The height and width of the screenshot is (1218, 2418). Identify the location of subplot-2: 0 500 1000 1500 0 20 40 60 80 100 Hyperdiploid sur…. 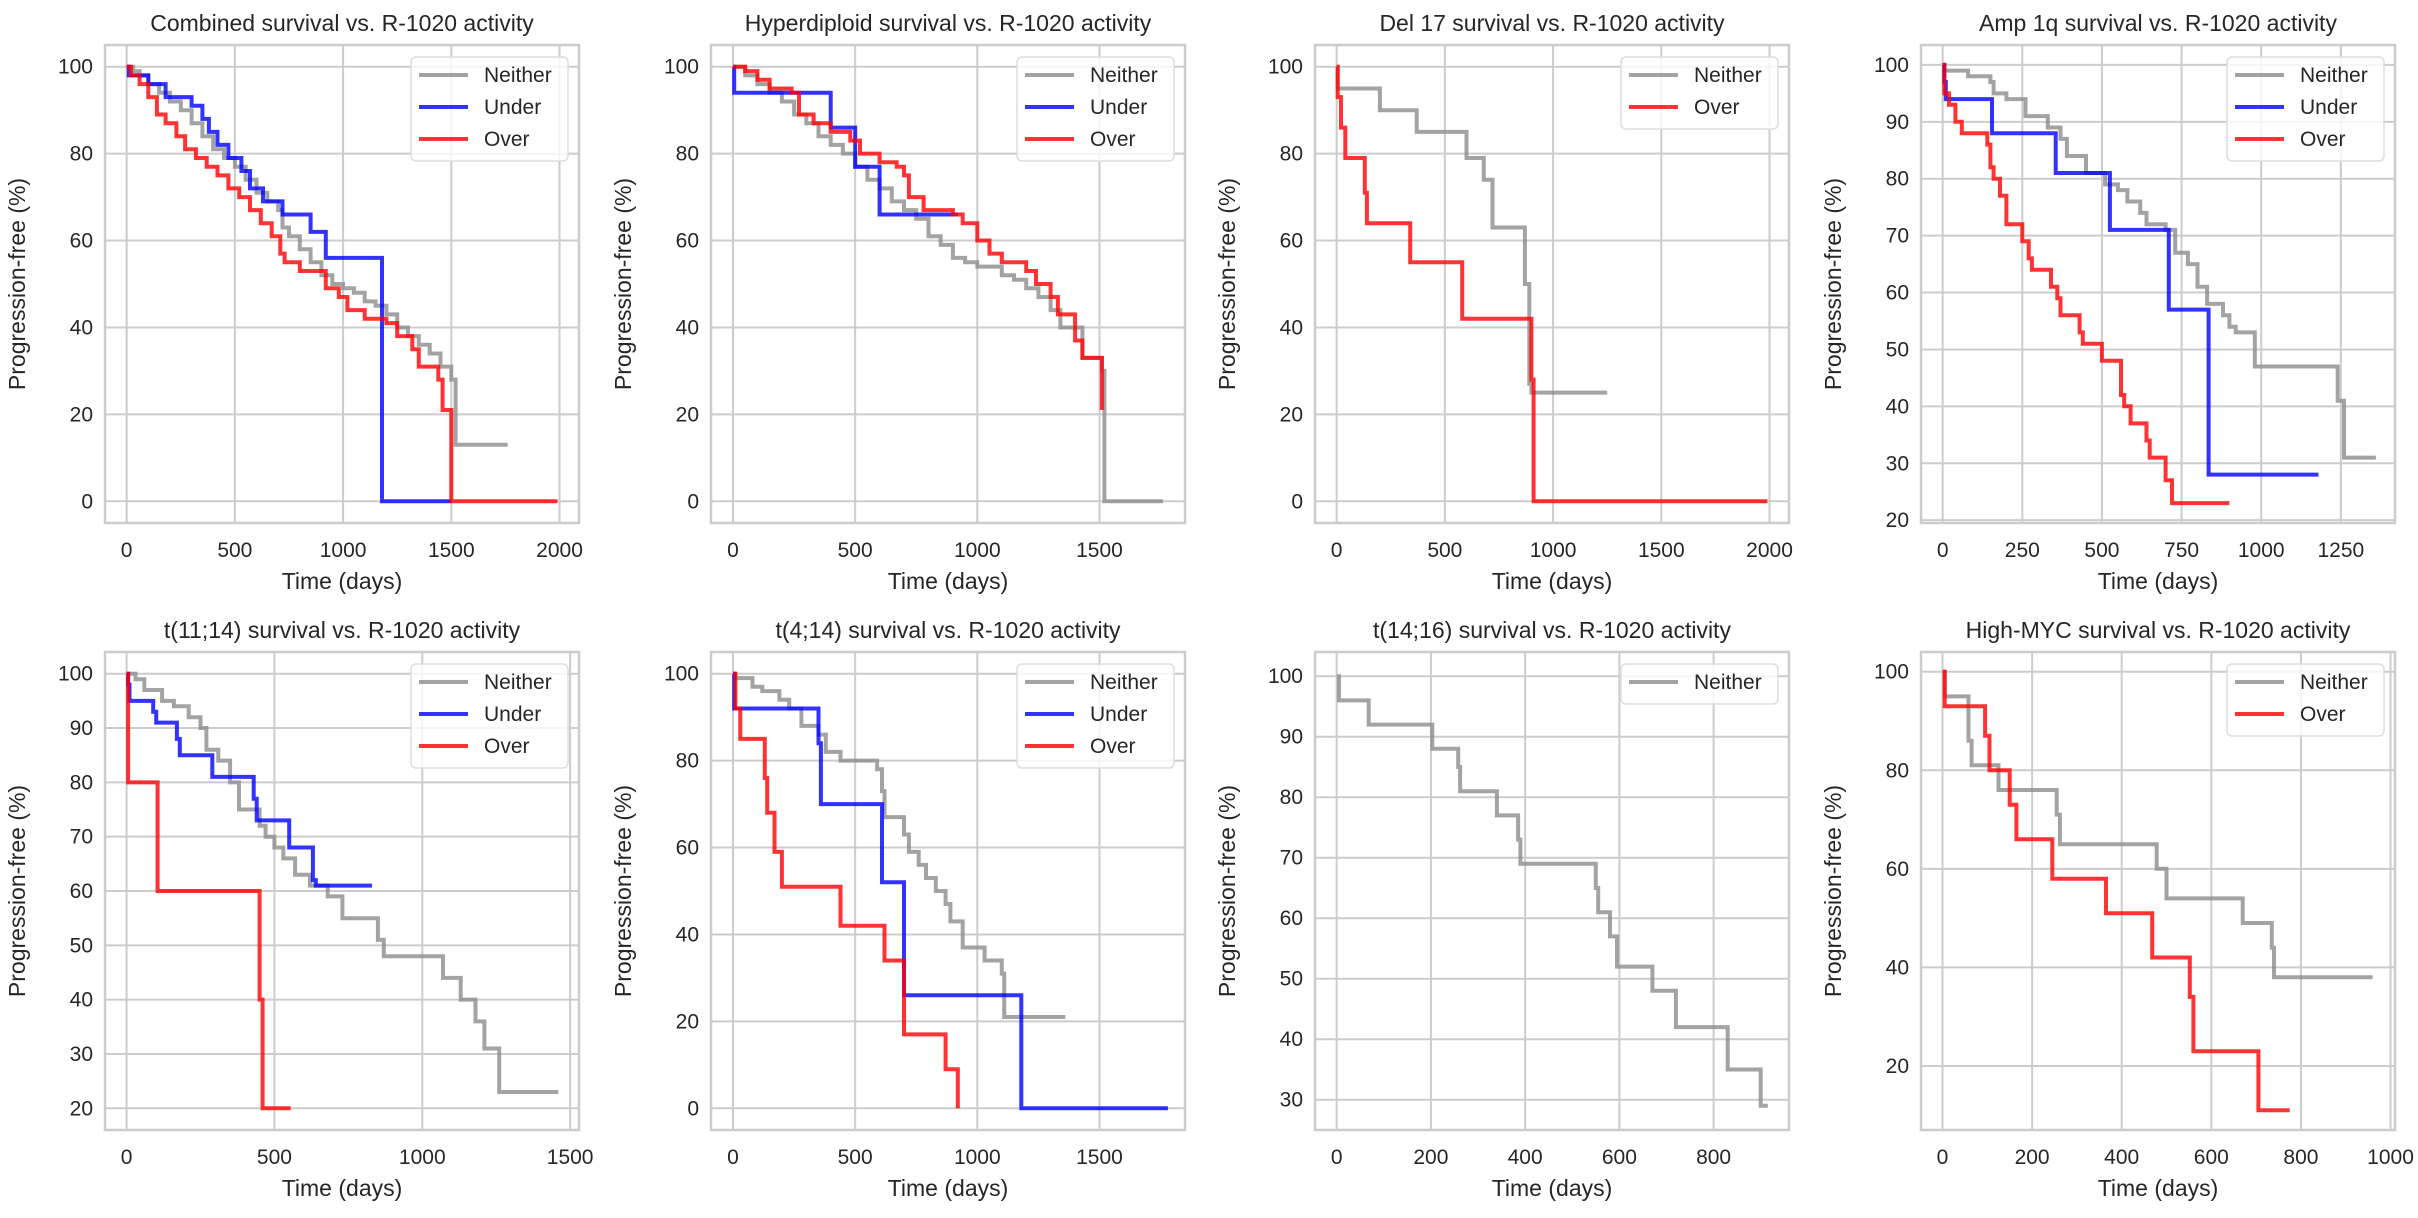
(898, 302).